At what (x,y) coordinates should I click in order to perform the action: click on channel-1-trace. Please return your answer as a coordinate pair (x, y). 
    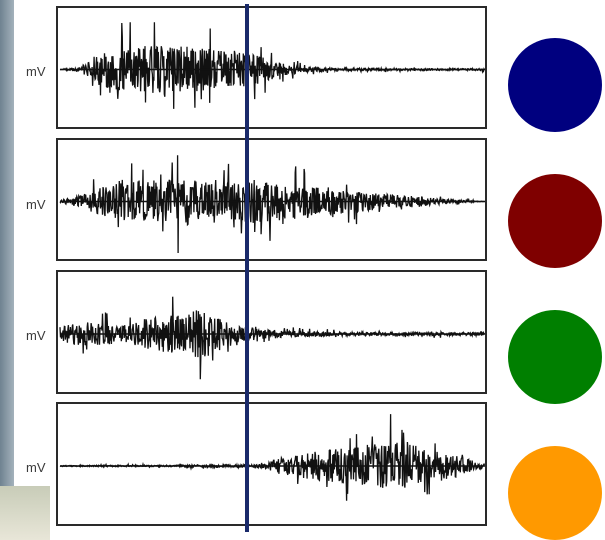
    Looking at the image, I should click on (272, 65).